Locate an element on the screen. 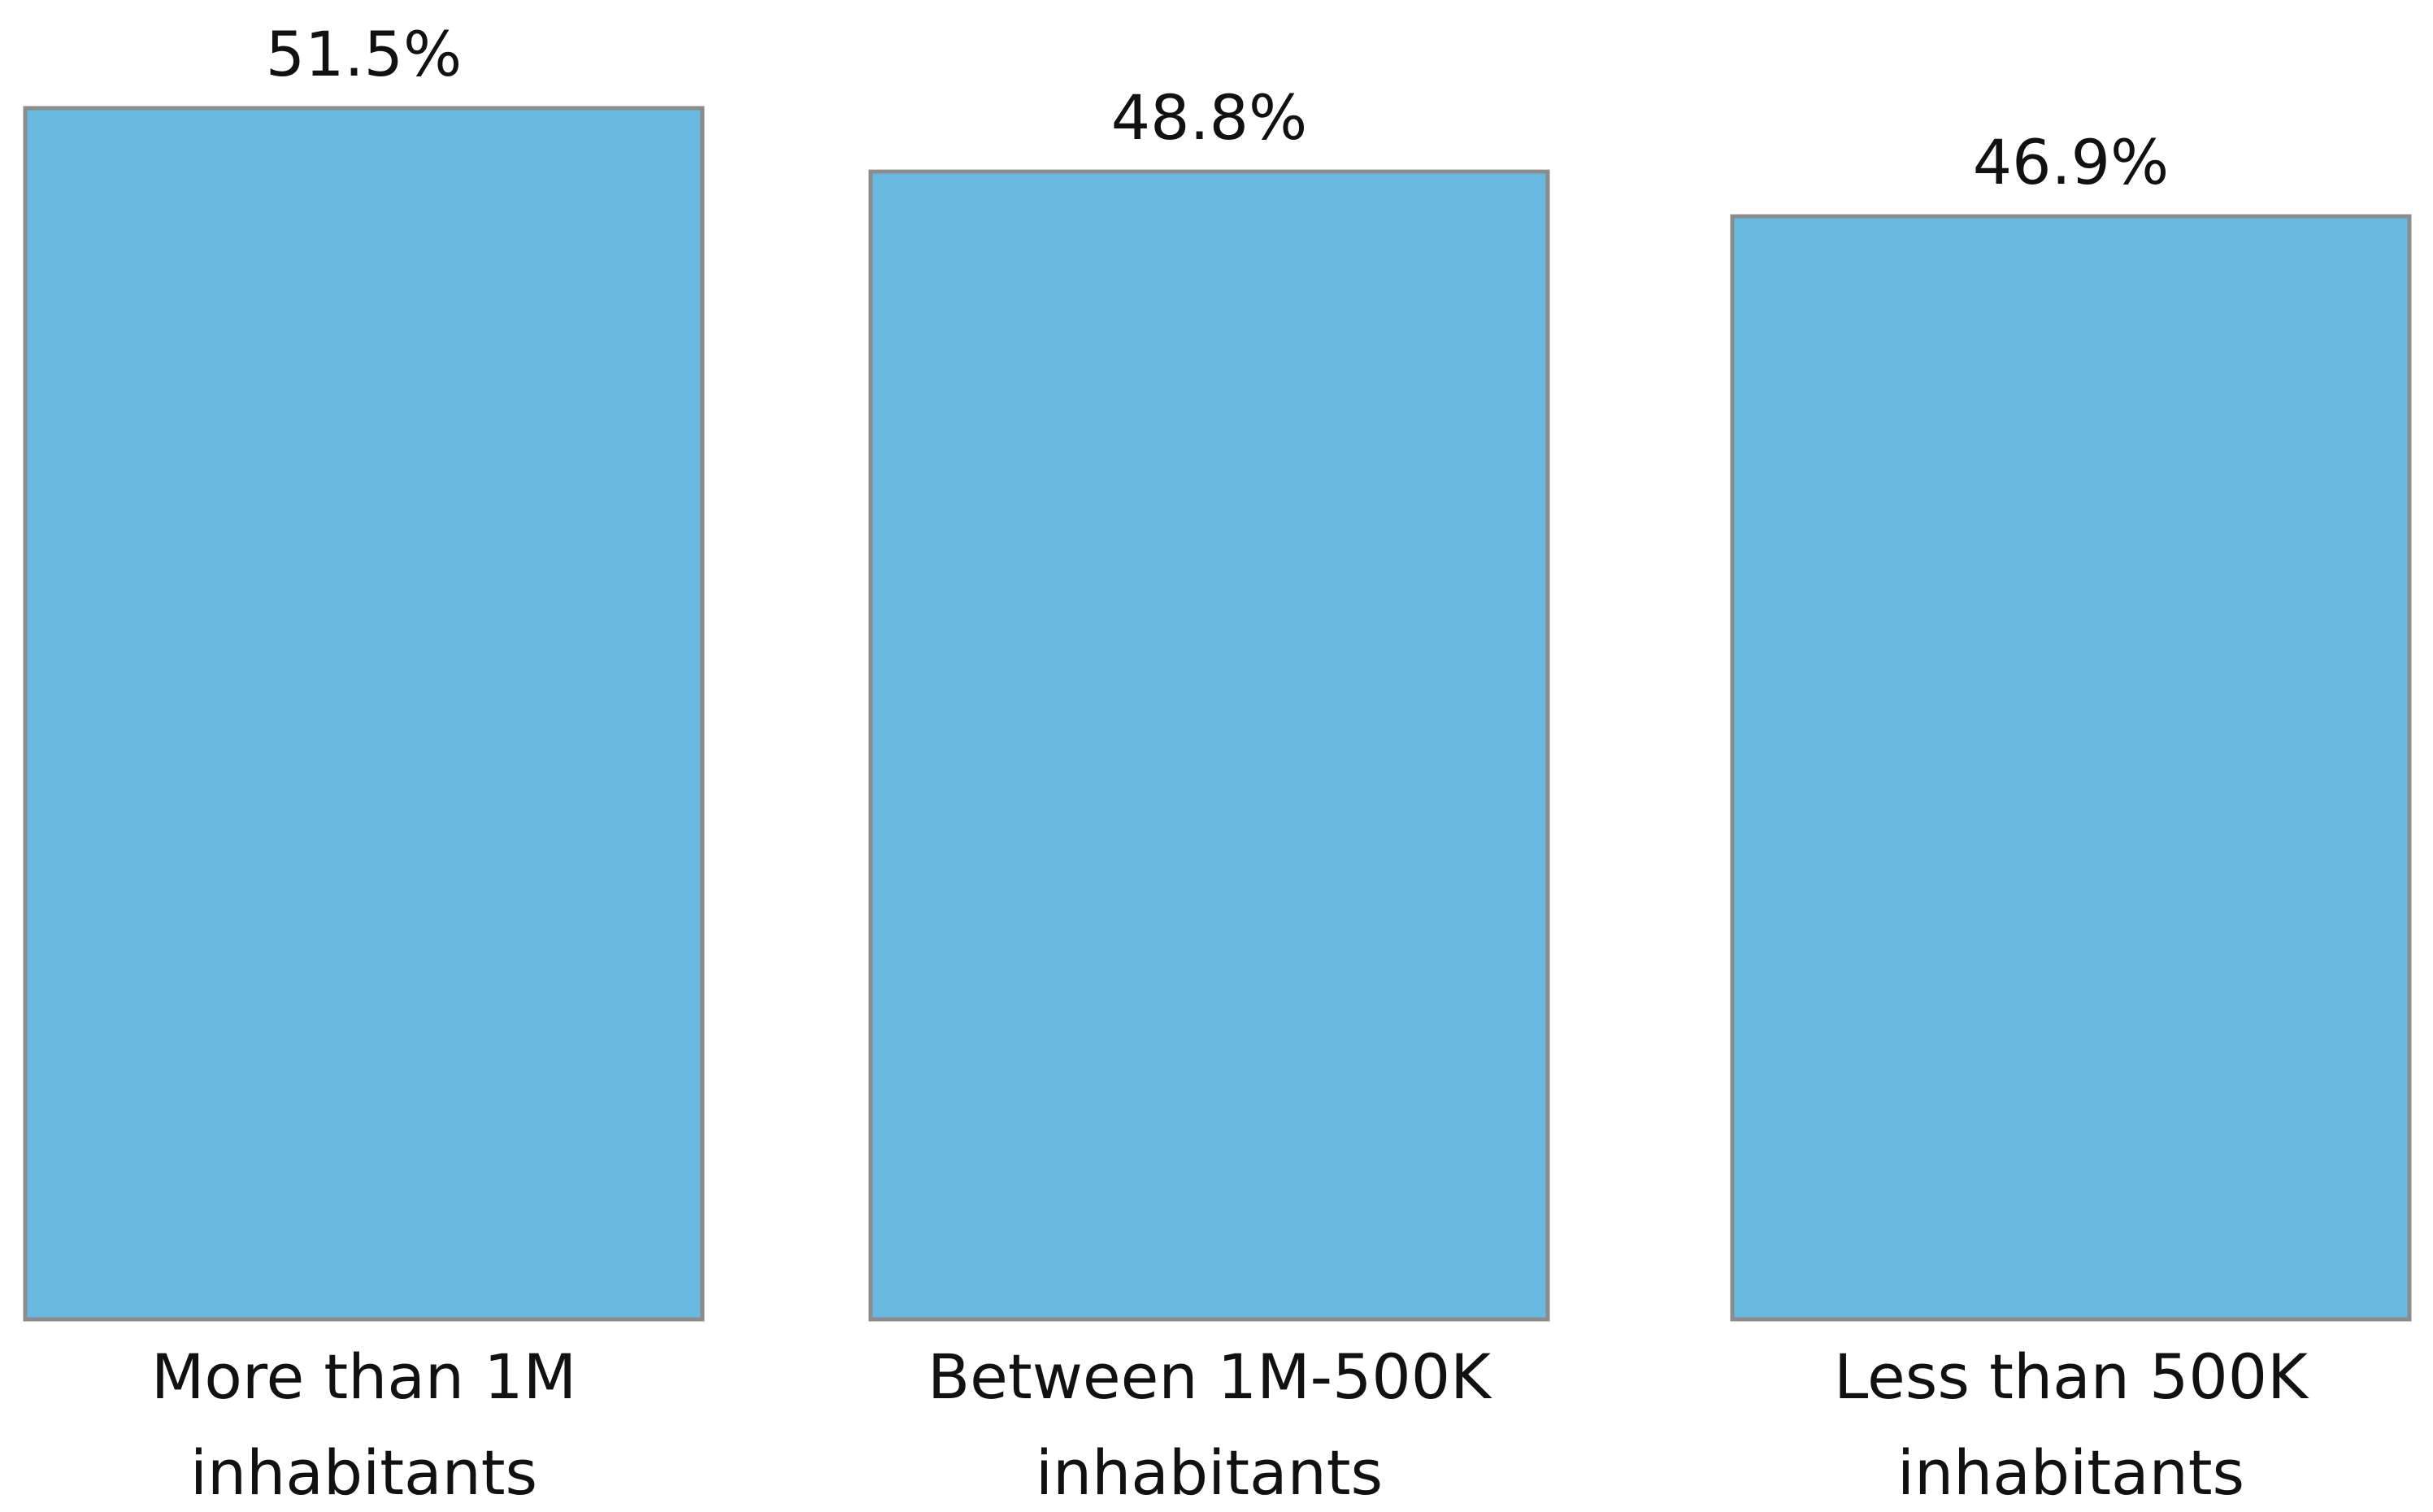 This screenshot has width=2433, height=1512. bar-value-label-1: 51.5% is located at coordinates (364, 54).